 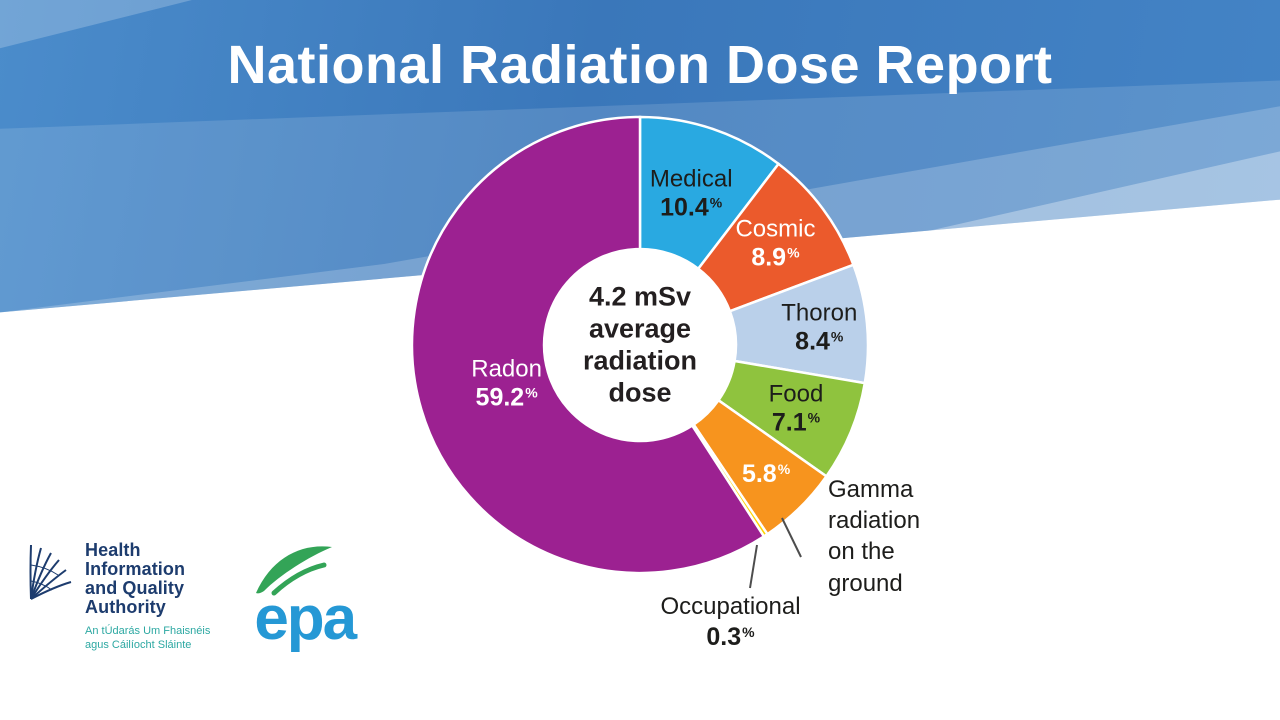 I want to click on slice-name: Radon, so click(x=506, y=369).